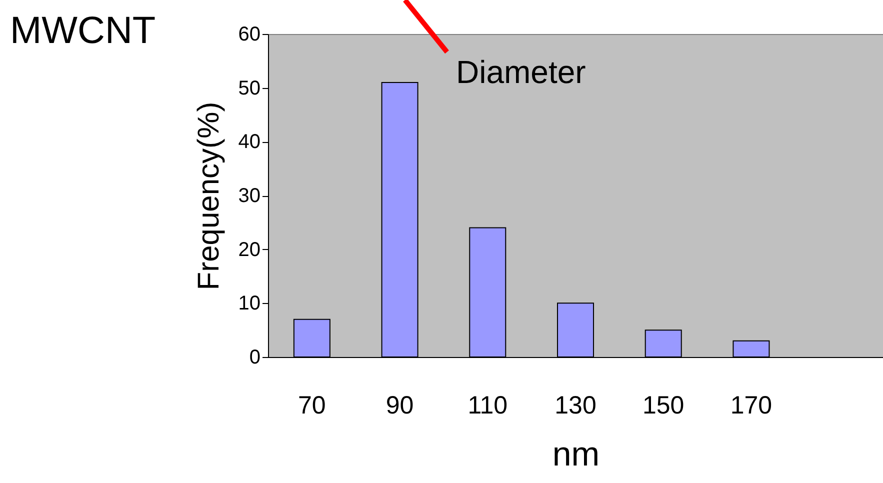 The width and height of the screenshot is (883, 483). What do you see at coordinates (249, 142) in the screenshot?
I see `y-tick-label: 40` at bounding box center [249, 142].